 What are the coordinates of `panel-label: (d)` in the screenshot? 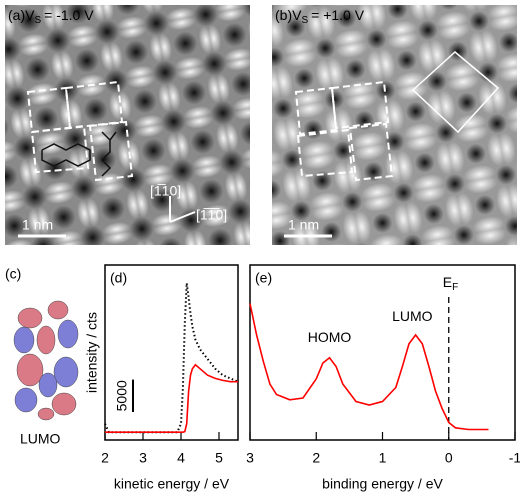 It's located at (118, 278).